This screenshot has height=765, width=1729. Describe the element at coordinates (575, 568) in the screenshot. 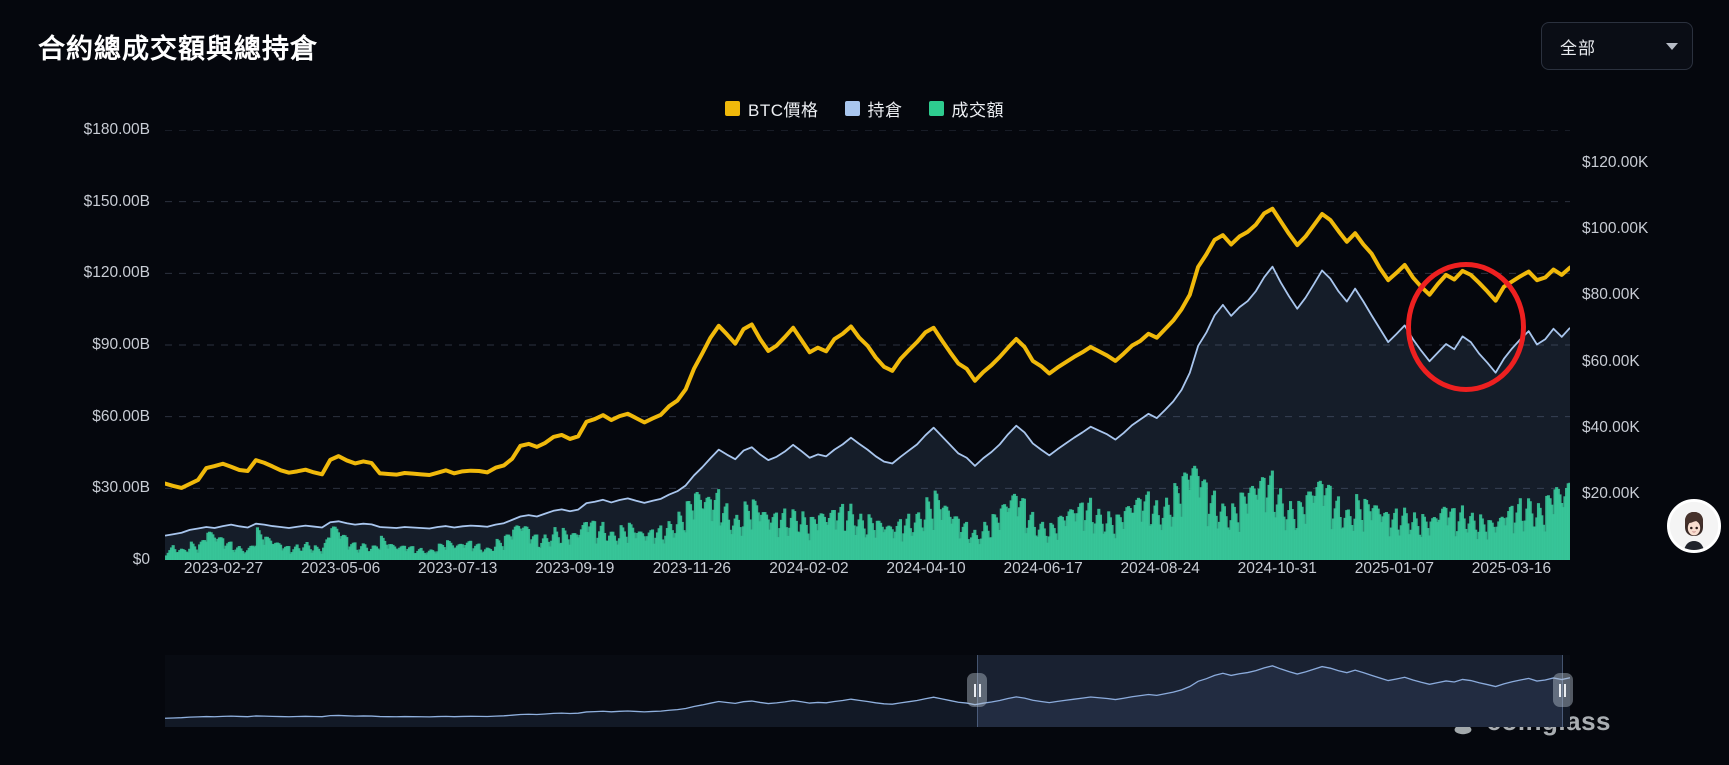

I see `x-axis-tick: 2023-09-19` at that location.